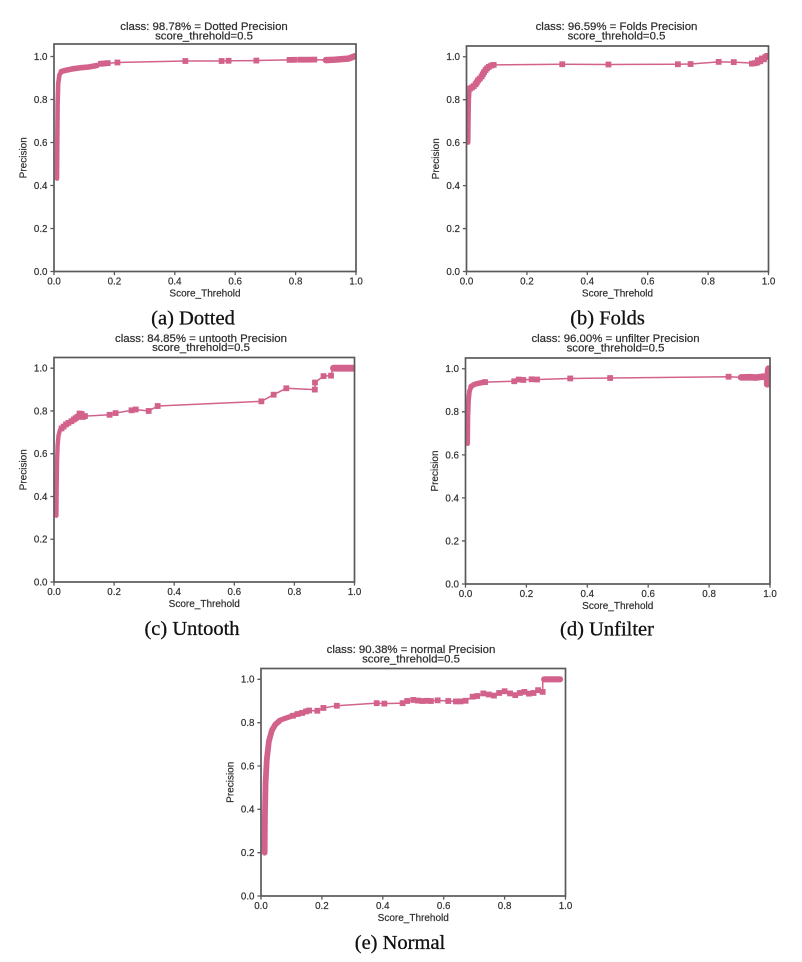 This screenshot has height=962, width=802. I want to click on svg-text:class: 96.59% = Folds Precisio: class: 96.59% = Folds Precision, so click(617, 27).